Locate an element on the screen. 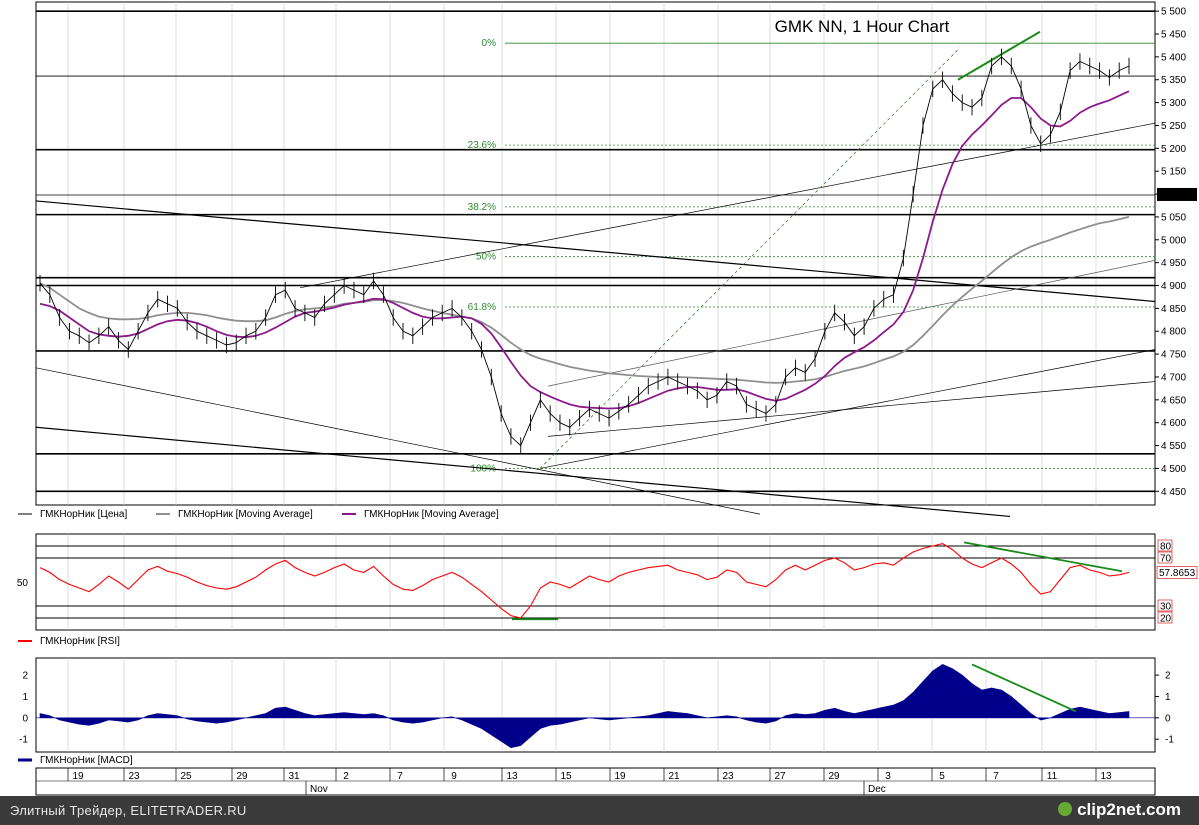 This screenshot has height=825, width=1199. rsi-level-label: 70 is located at coordinates (1166, 559).